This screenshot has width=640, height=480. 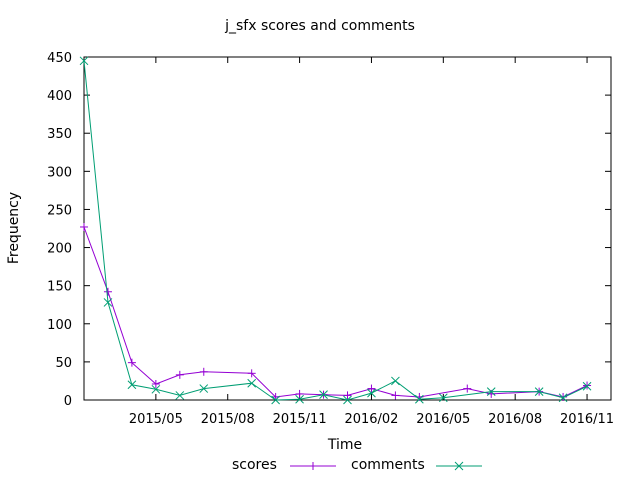 What do you see at coordinates (300, 419) in the screenshot?
I see `x-tick-label: 2015/11` at bounding box center [300, 419].